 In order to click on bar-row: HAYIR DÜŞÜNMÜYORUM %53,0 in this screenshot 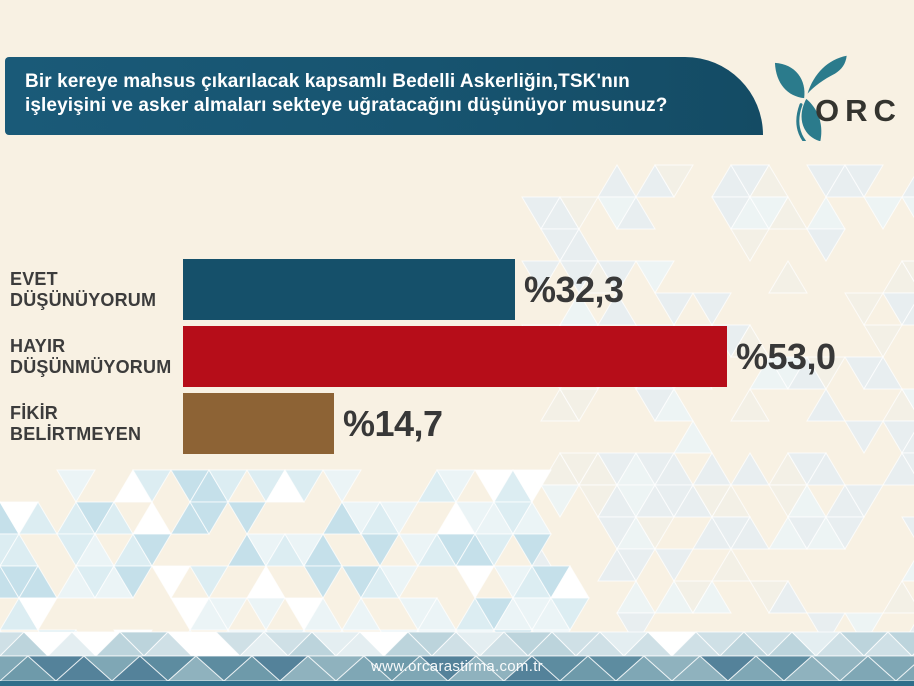, I will do `click(457, 356)`.